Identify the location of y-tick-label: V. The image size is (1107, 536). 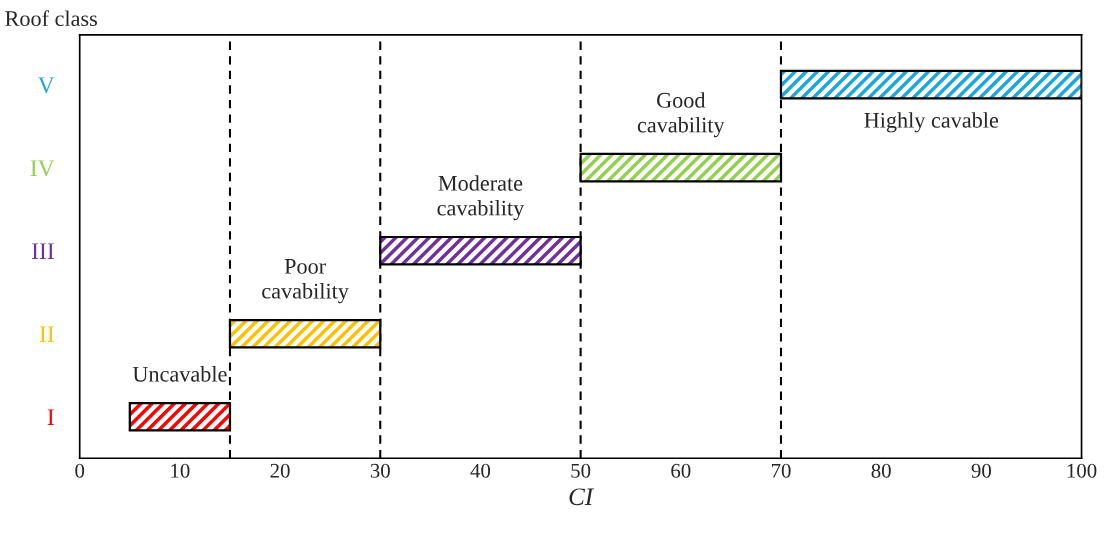
(46, 85).